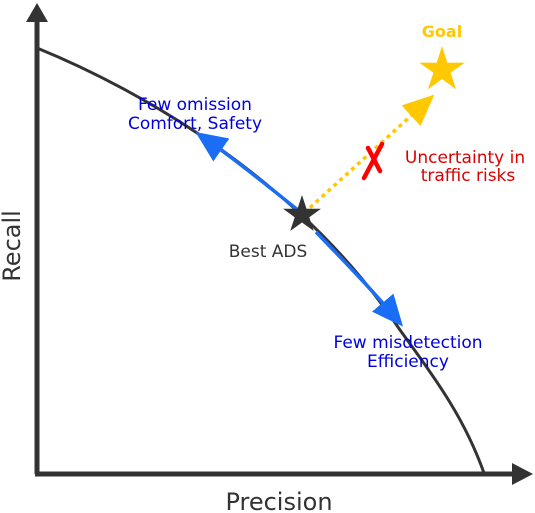 This screenshot has height=513, width=535. What do you see at coordinates (359, 278) in the screenshot?
I see `arrow-toward-few-misdetection` at bounding box center [359, 278].